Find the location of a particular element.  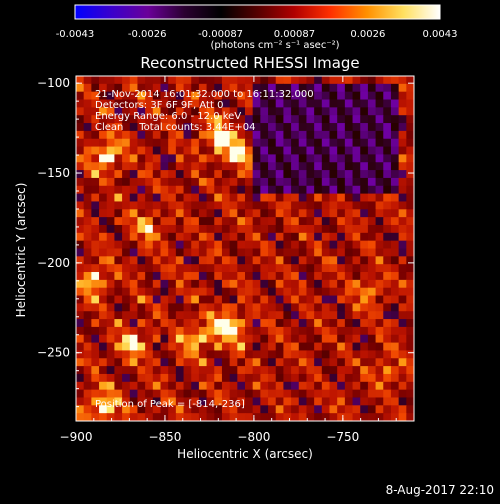

colorbar-gradient is located at coordinates (257, 12).